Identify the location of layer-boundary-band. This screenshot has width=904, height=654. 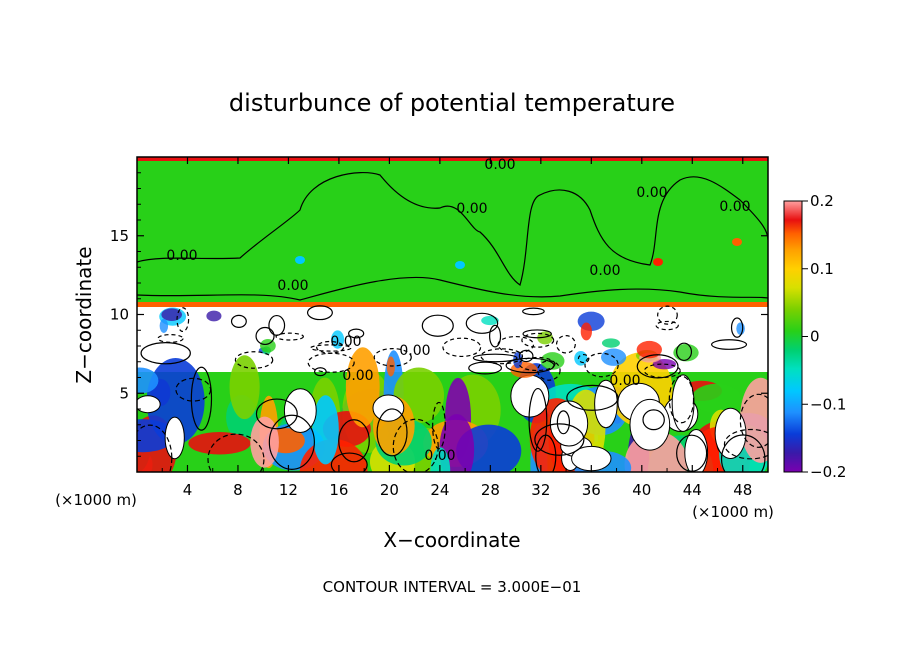
(452, 304).